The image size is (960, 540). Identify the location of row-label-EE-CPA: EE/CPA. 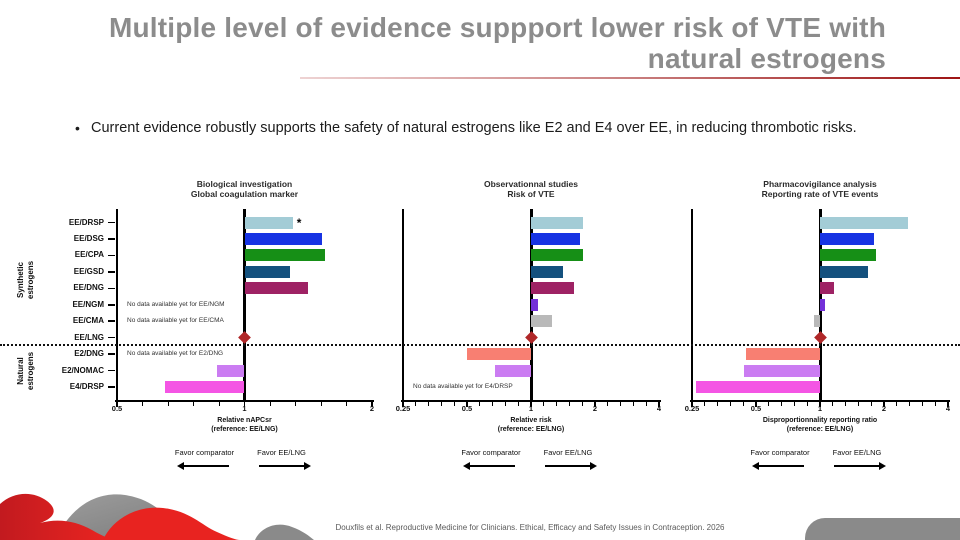
(89, 255).